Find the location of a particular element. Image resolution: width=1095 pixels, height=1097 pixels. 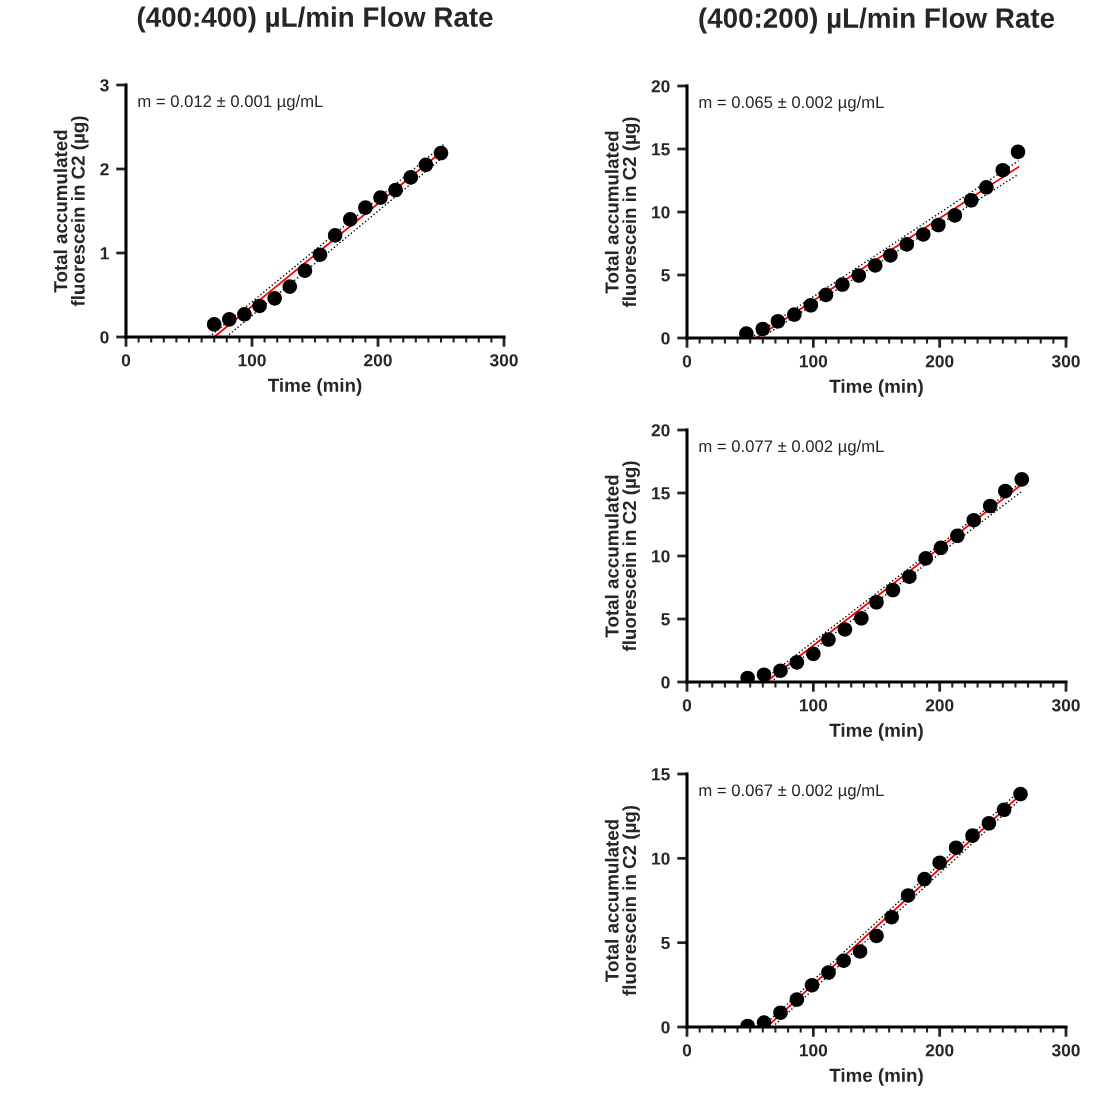

y-tick-label: 2 is located at coordinates (104, 169).